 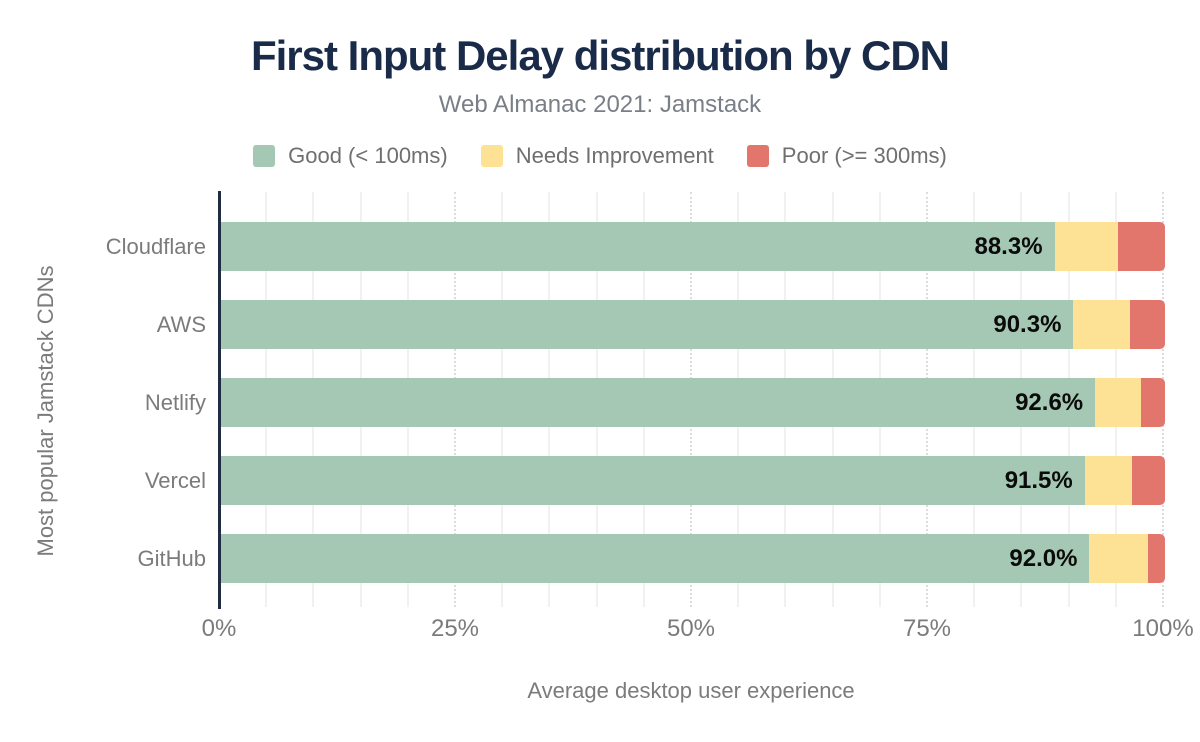 What do you see at coordinates (757, 156) in the screenshot?
I see `legend-swatch-poor-icon` at bounding box center [757, 156].